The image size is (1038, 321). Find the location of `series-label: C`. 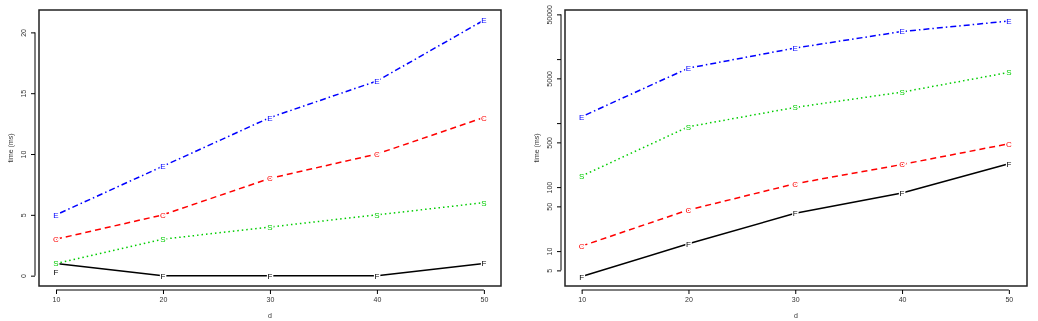

series-label: C is located at coordinates (377, 155).